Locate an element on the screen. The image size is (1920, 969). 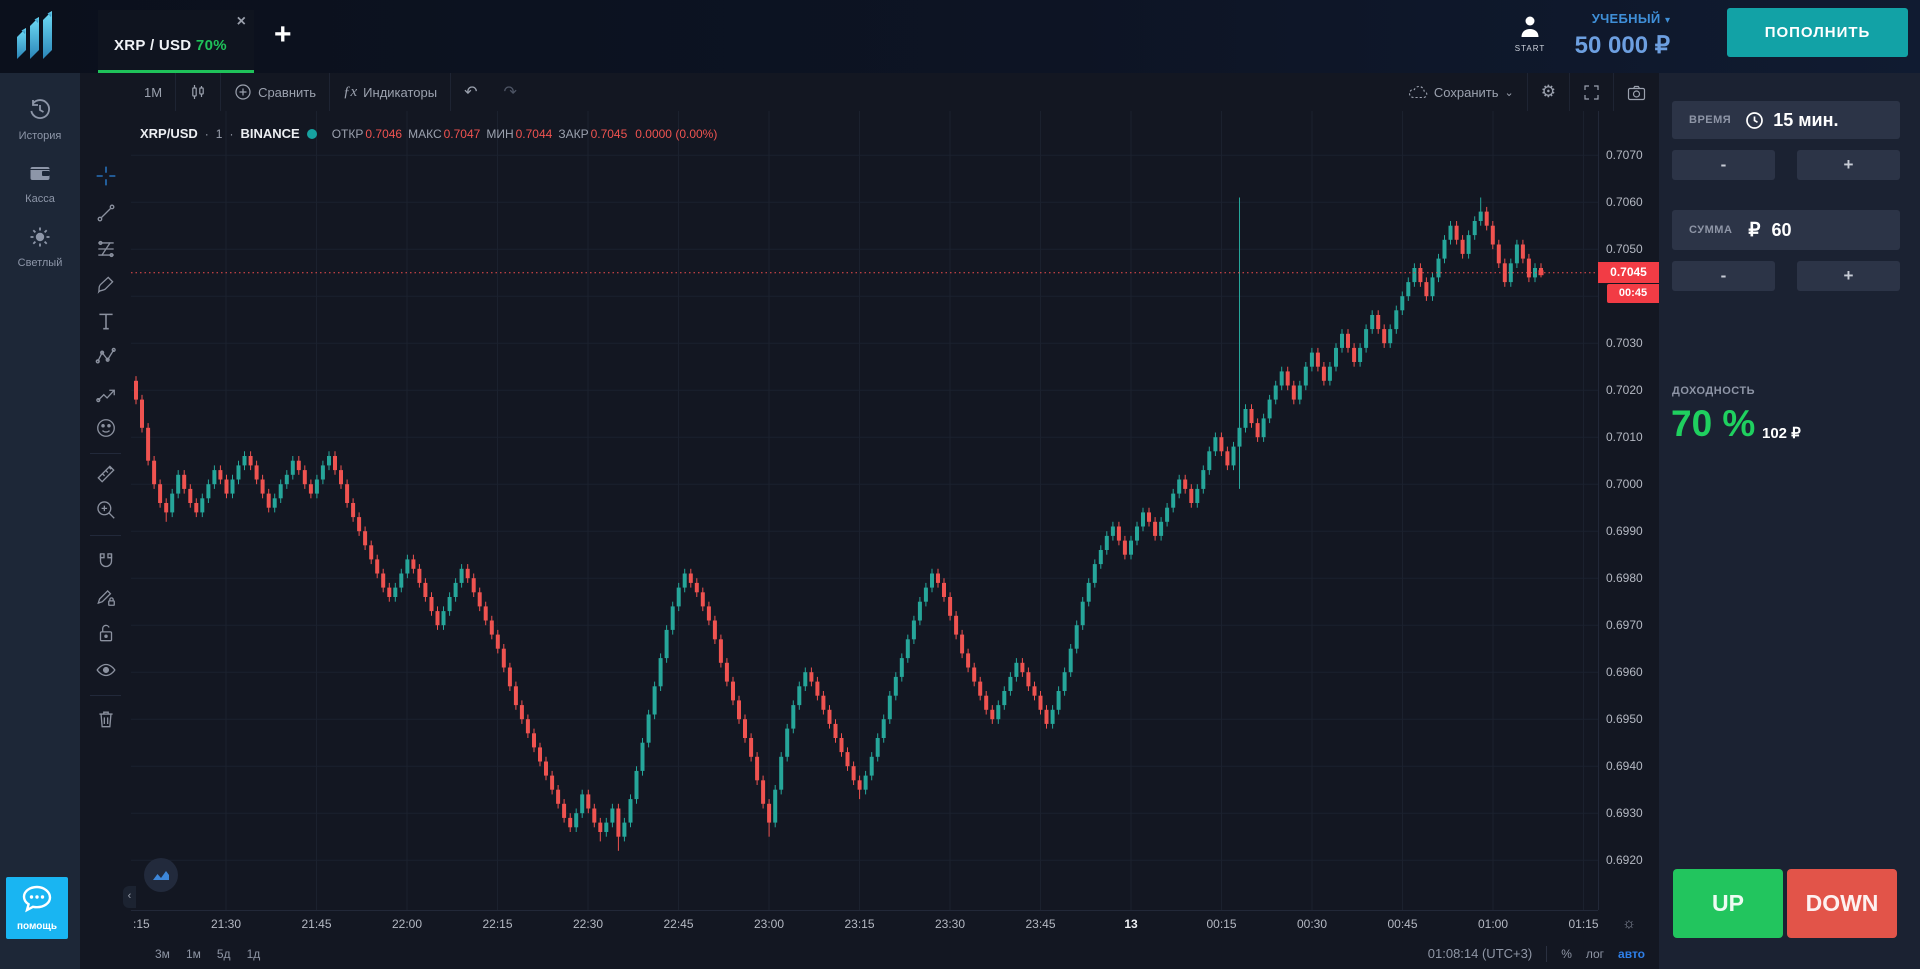
footer-separator is located at coordinates (1547, 953).